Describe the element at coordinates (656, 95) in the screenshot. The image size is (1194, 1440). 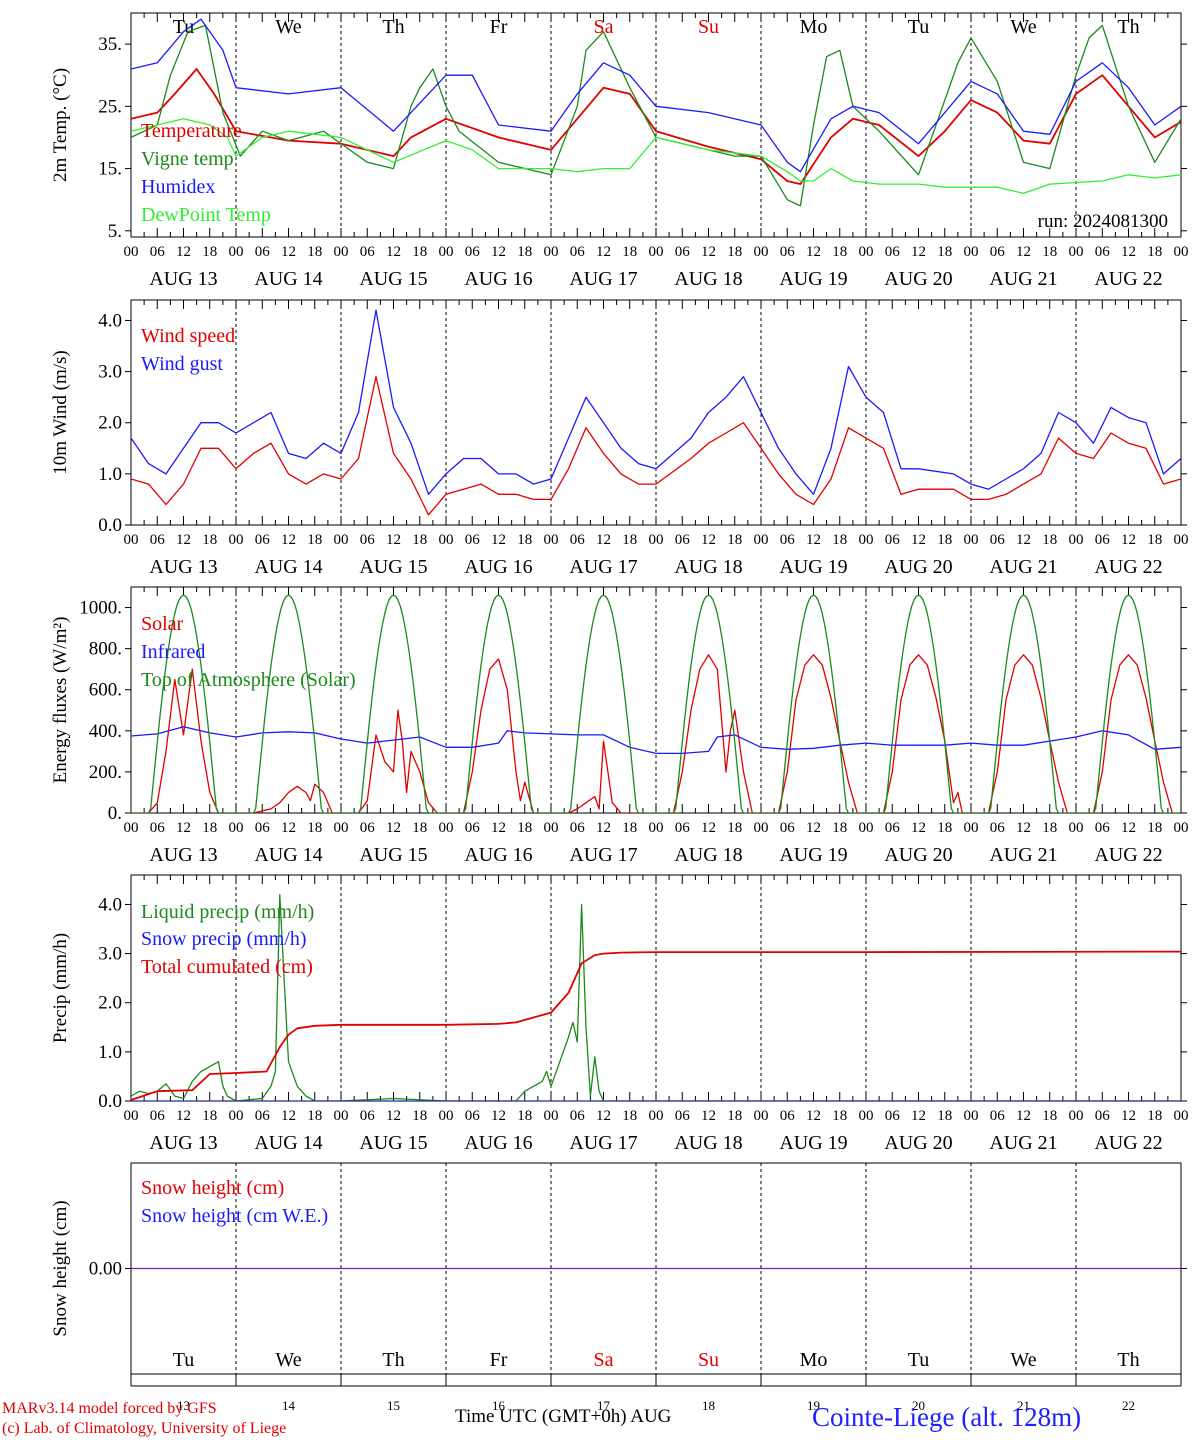
I see `series-line-humidex` at that location.